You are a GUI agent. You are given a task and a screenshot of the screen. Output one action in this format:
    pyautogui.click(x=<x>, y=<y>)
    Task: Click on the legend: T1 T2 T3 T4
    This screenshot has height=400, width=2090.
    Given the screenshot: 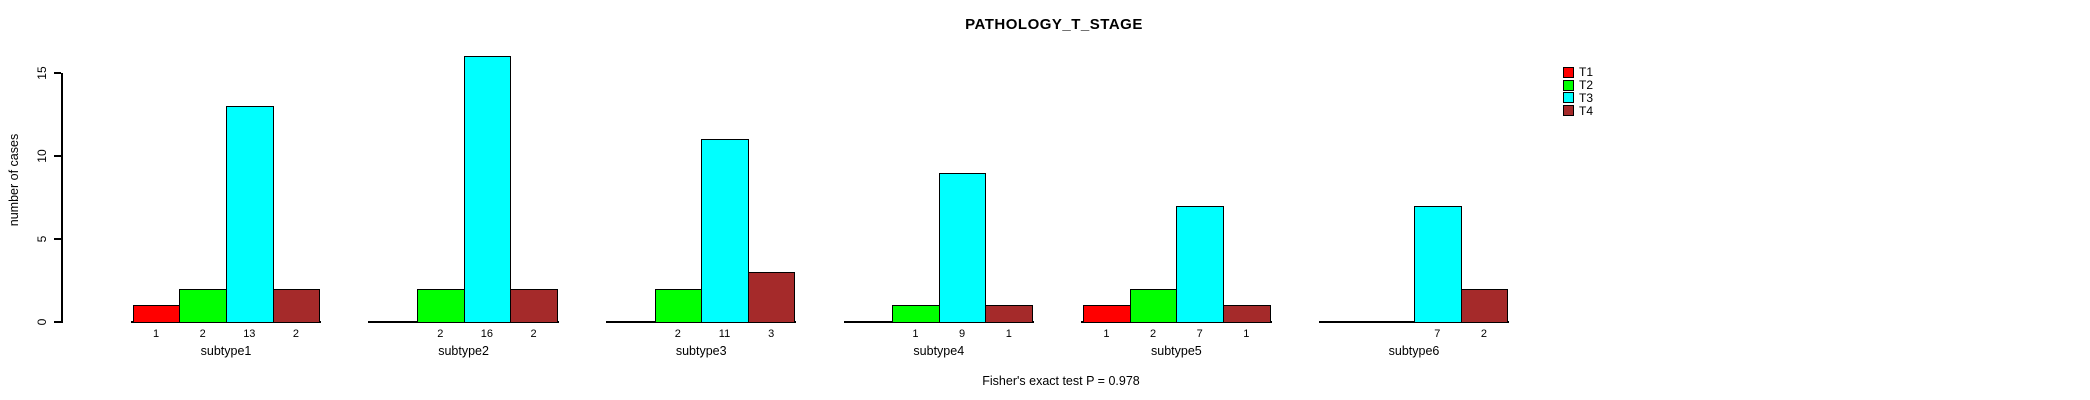 What is the action you would take?
    pyautogui.click(x=1578, y=91)
    